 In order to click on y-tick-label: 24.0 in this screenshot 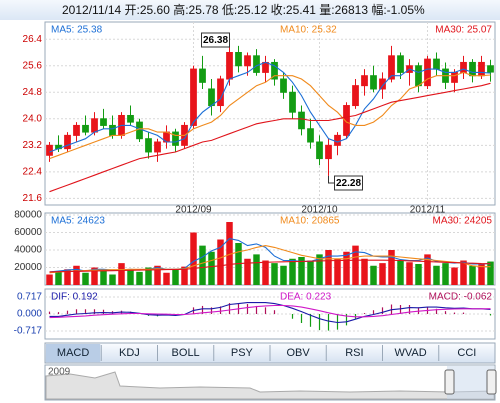, I will do `click(33, 118)`.